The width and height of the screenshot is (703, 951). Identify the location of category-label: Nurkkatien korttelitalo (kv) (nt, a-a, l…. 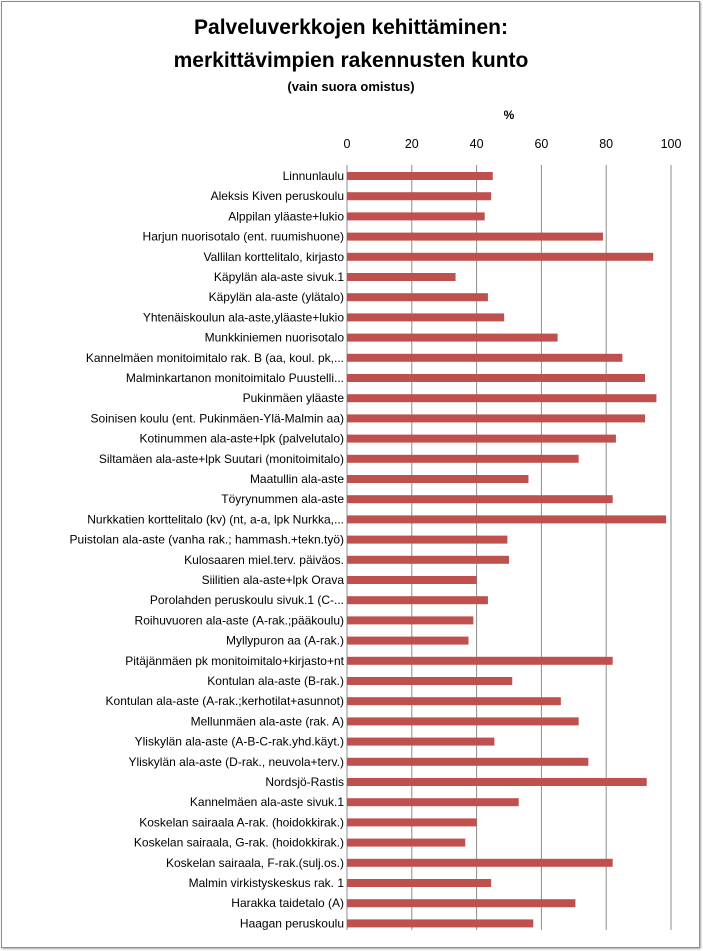
(215, 519).